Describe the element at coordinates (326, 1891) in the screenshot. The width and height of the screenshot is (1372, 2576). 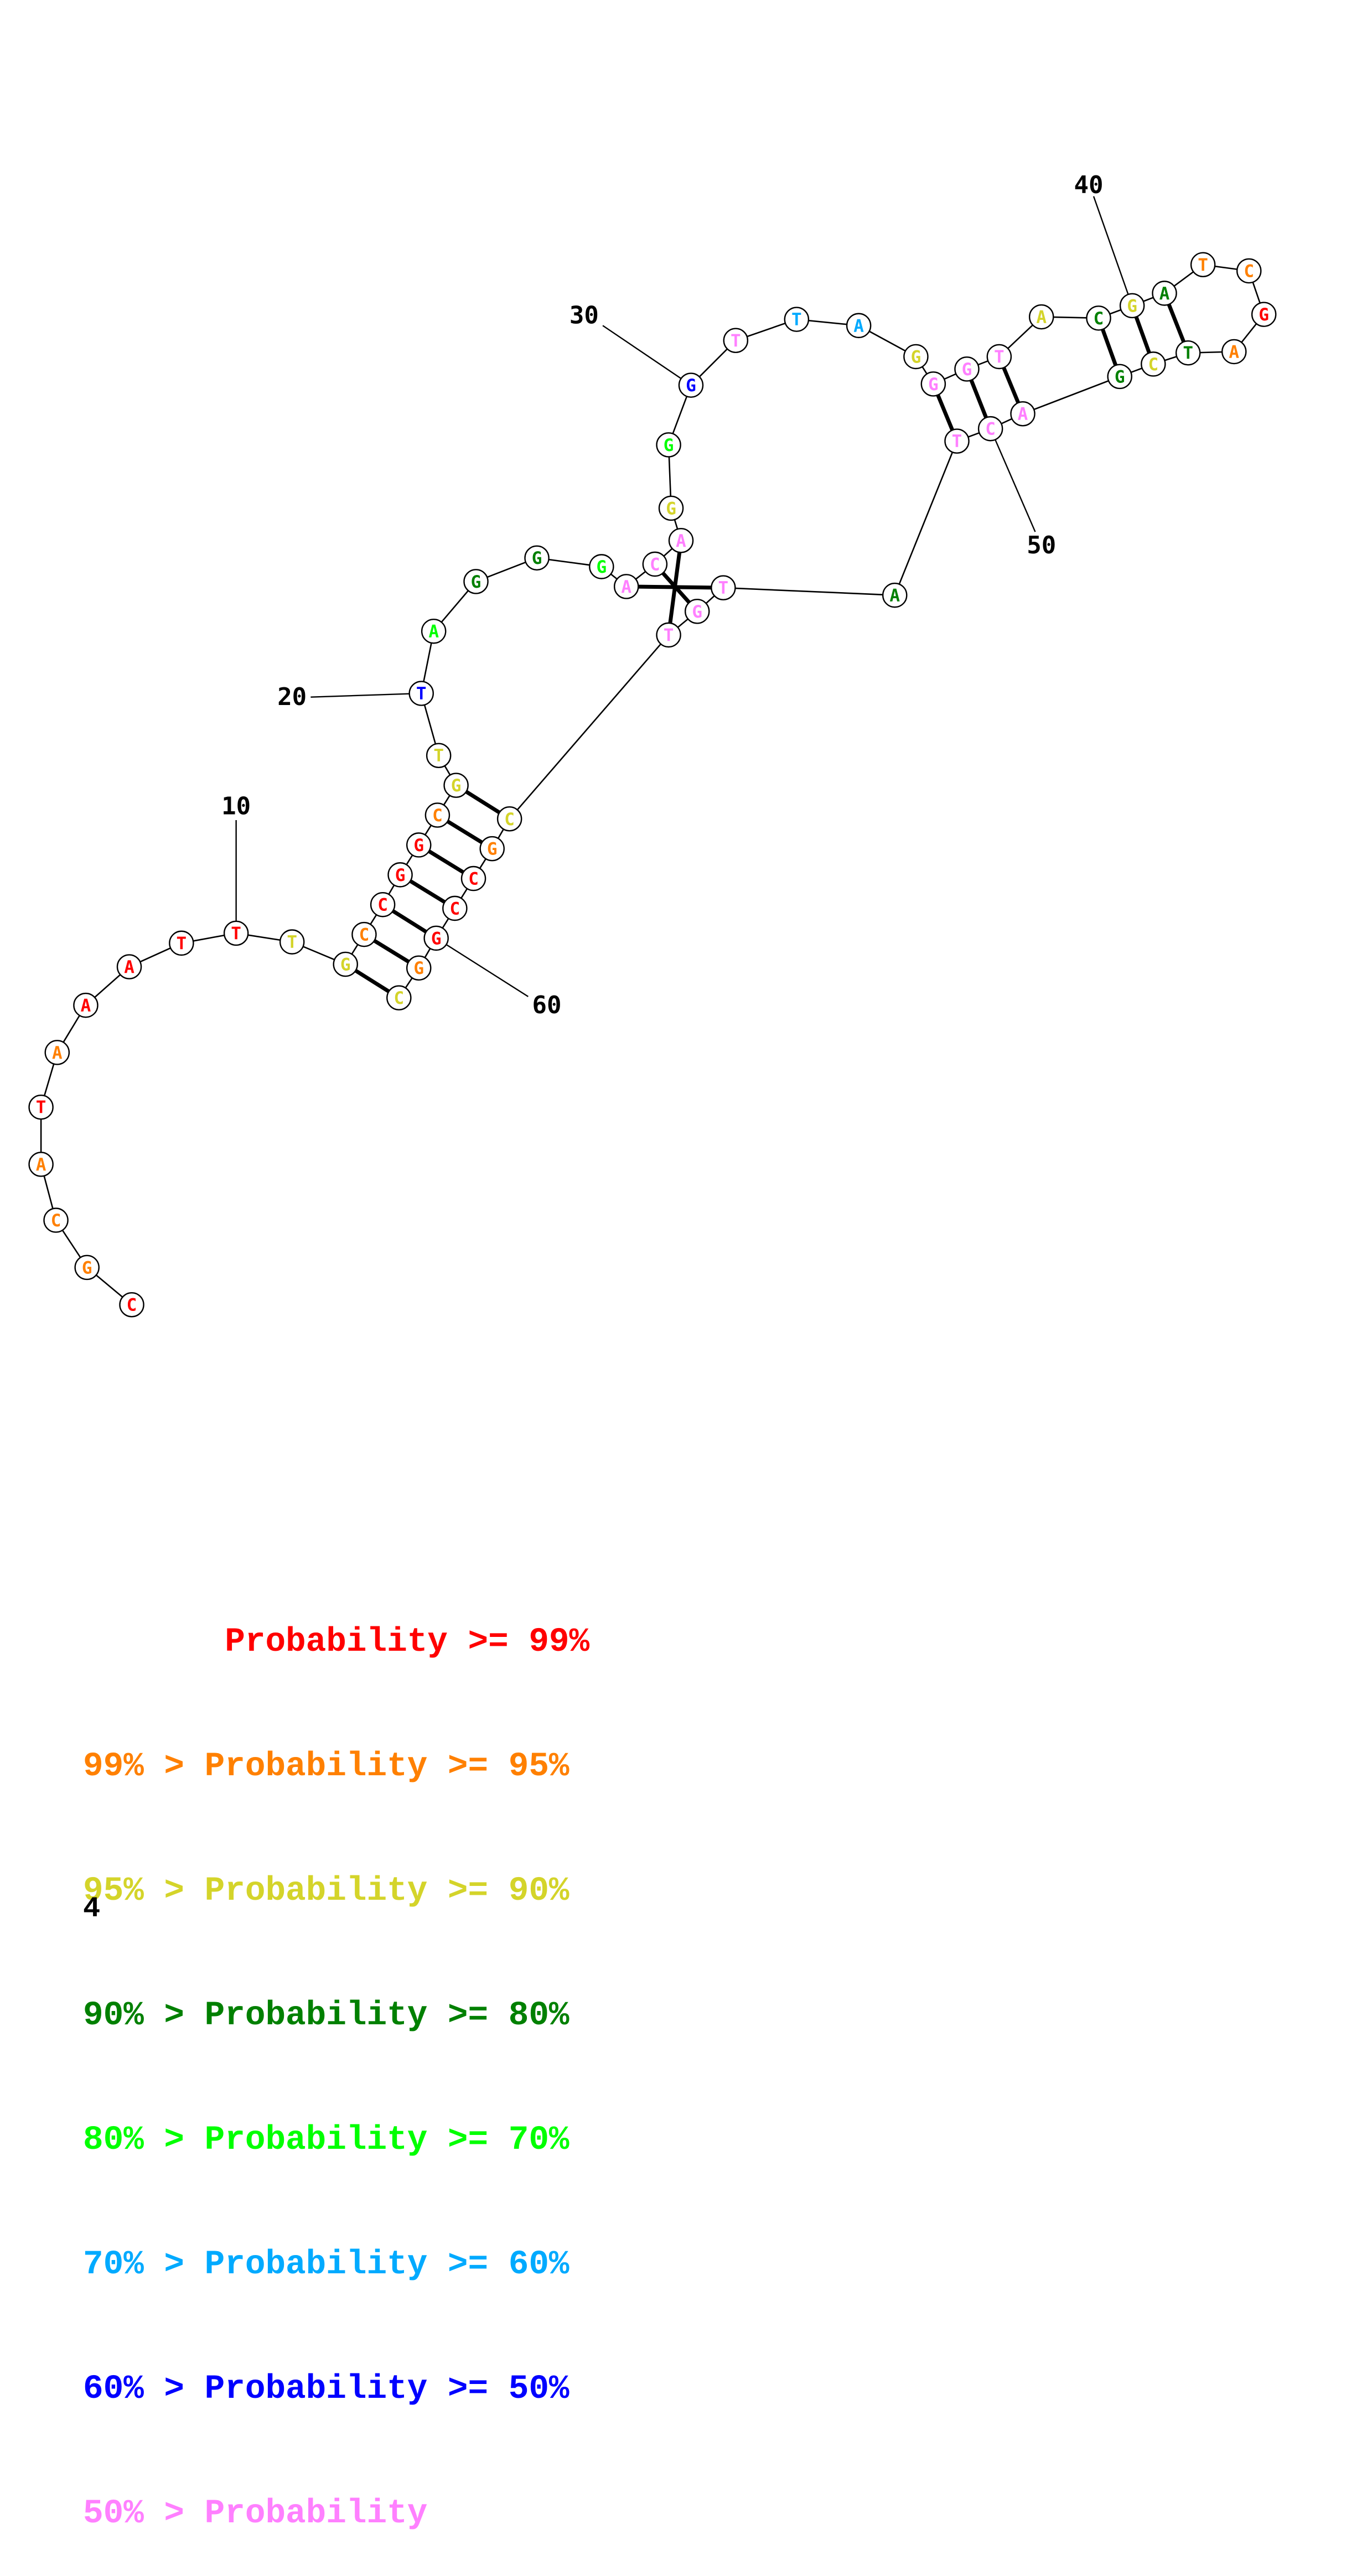
I see `legend-row-90: 95% > Probability >= 90%` at that location.